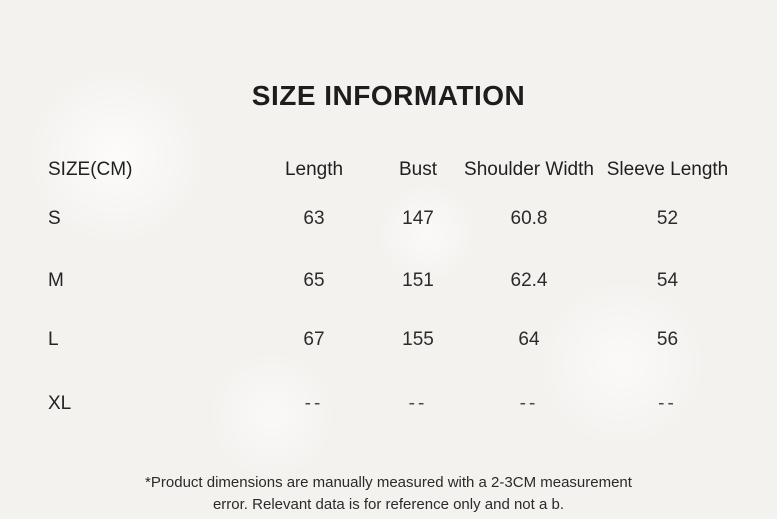  Describe the element at coordinates (418, 169) in the screenshot. I see `column-header-bust: Bust` at that location.